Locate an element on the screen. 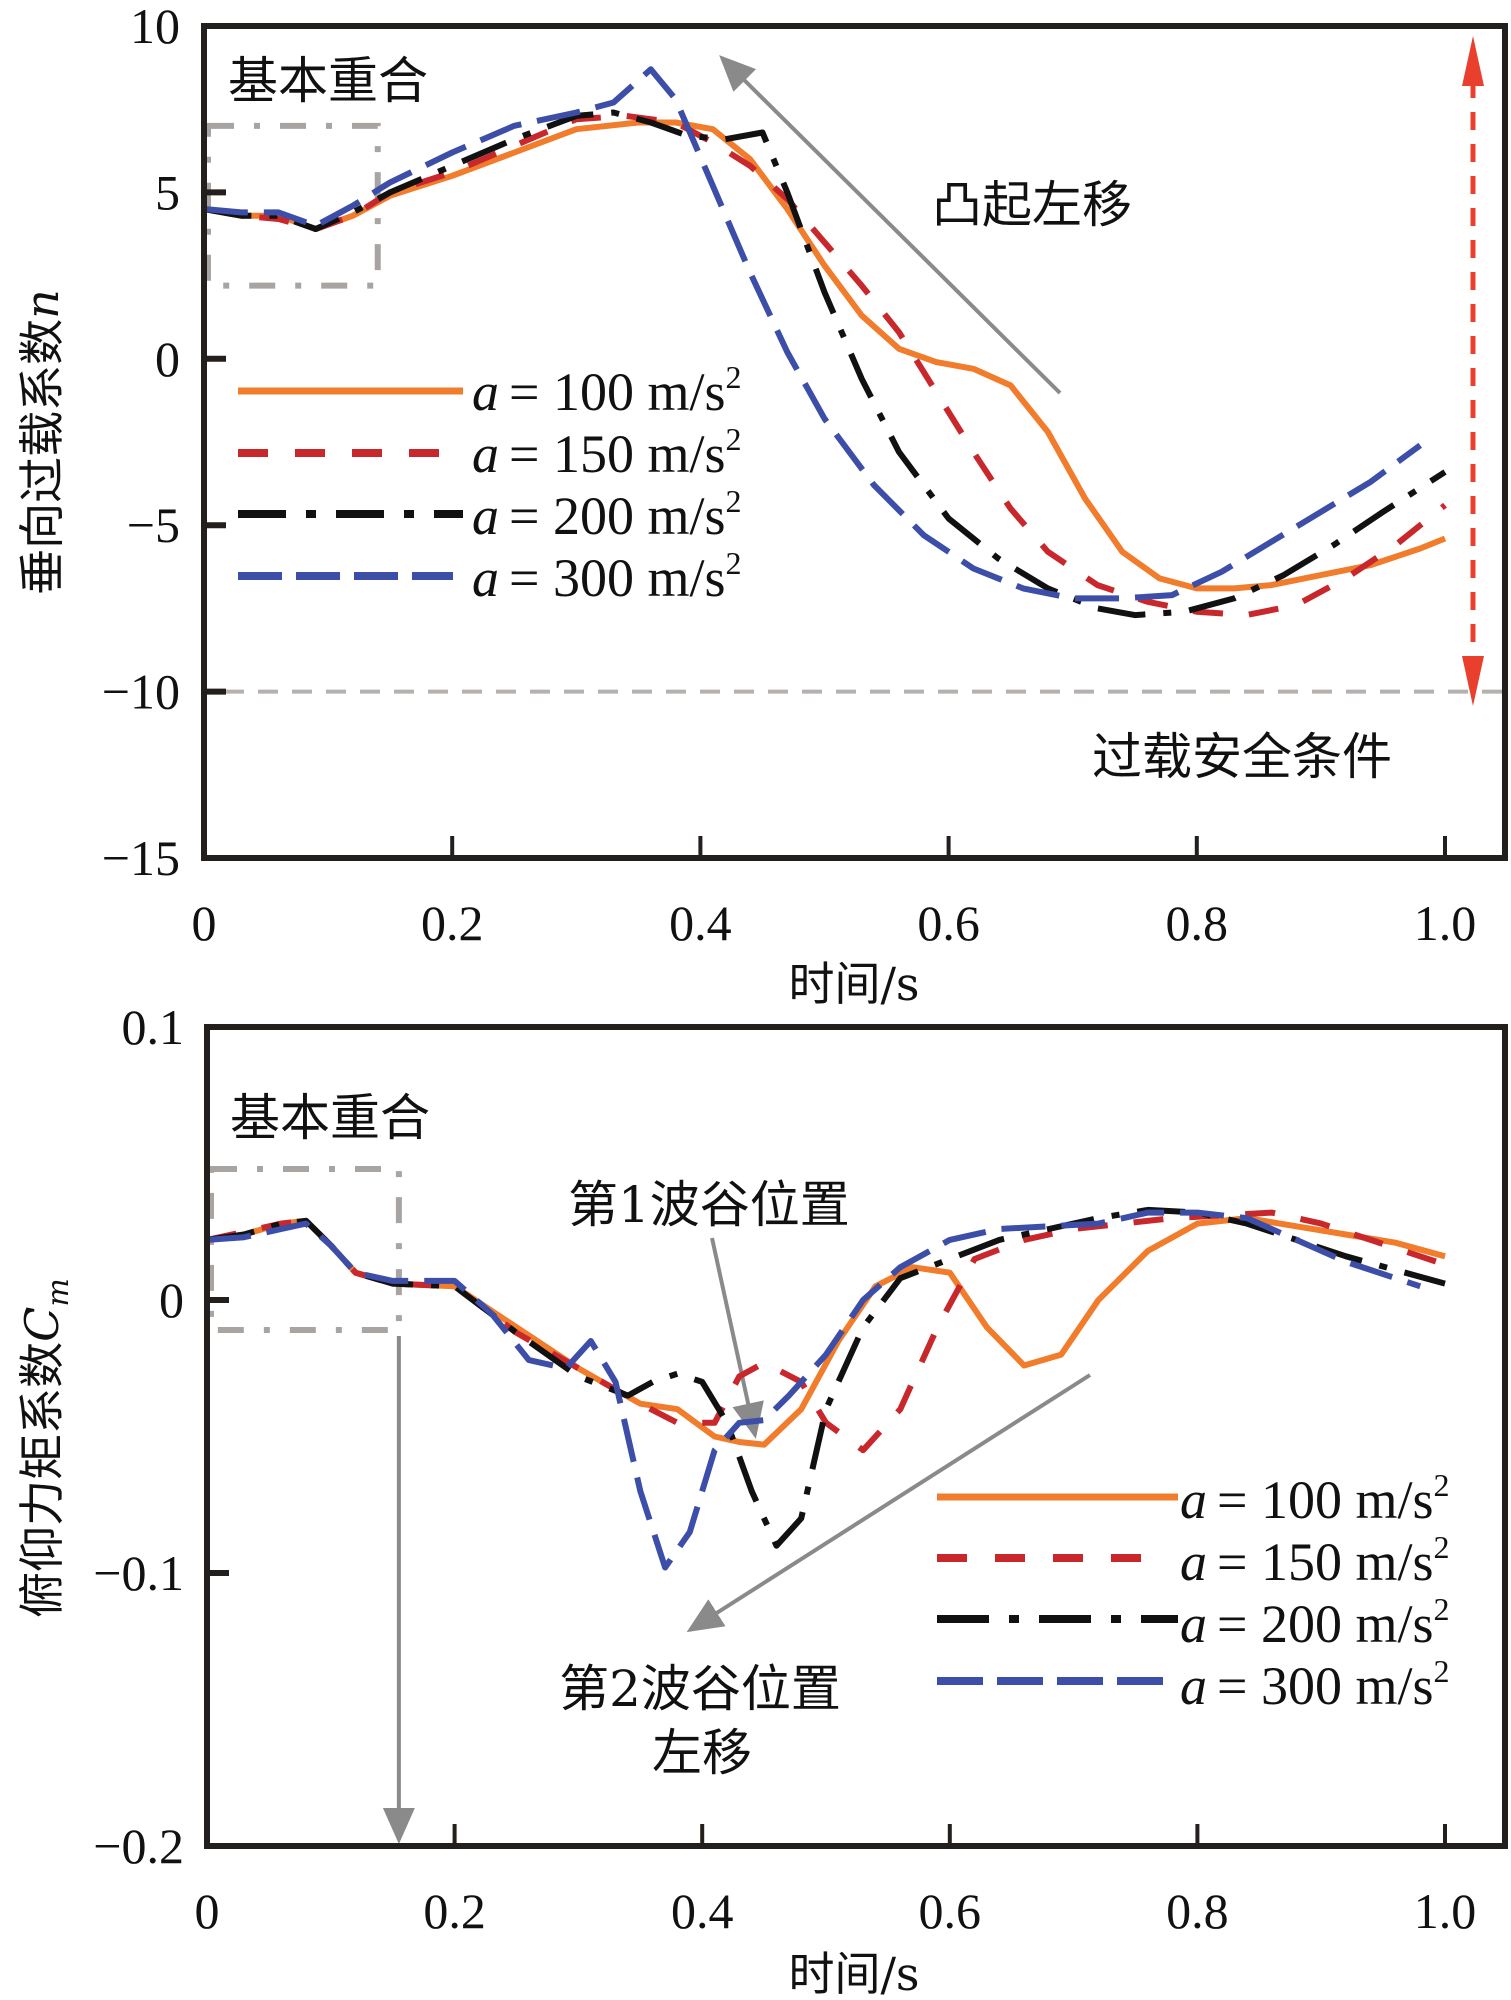 Image resolution: width=1511 pixels, height=2000 pixels. svg-text:a= 300 m/s2: a = 300 m/s2 is located at coordinates (606, 576).